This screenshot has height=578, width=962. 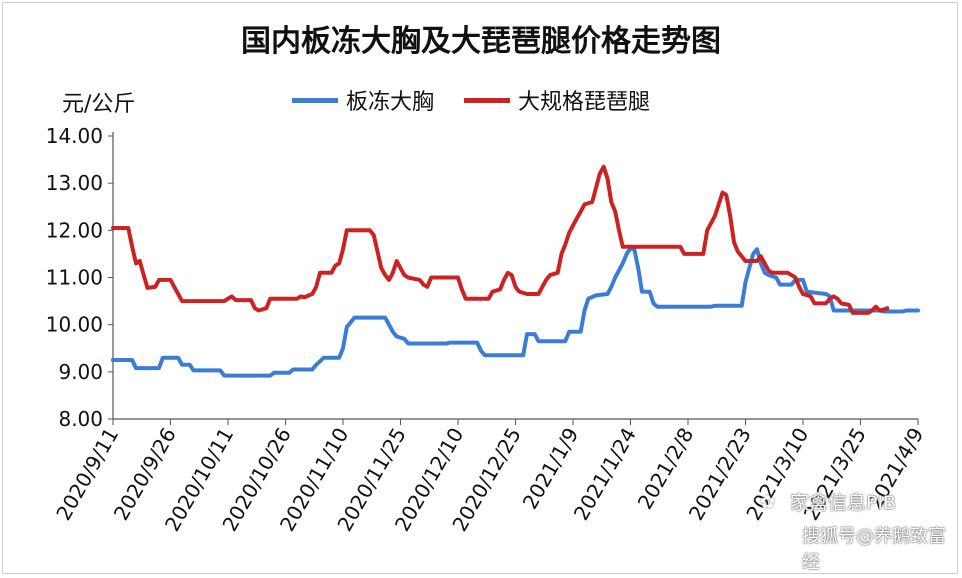 I want to click on legend-item-breast: 板冻大胸, so click(x=363, y=100).